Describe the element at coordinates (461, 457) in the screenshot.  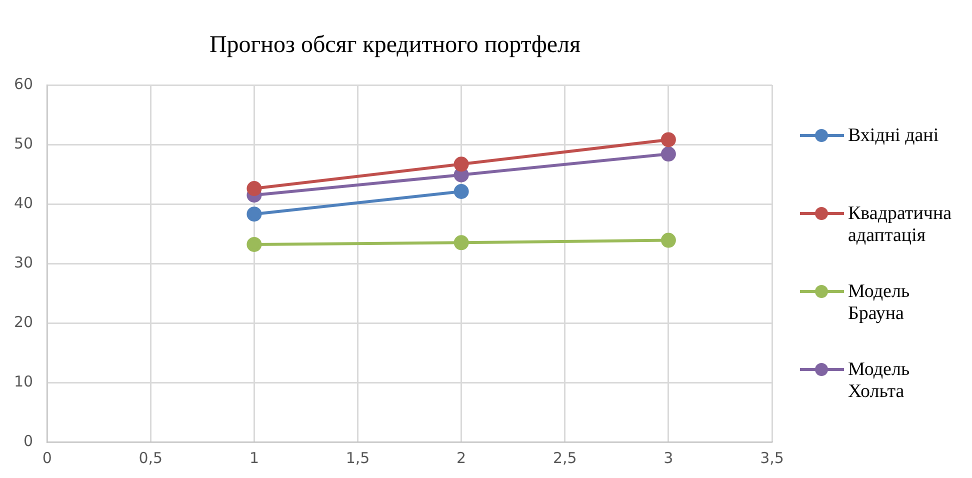
I see `x-tick-label: 2` at that location.